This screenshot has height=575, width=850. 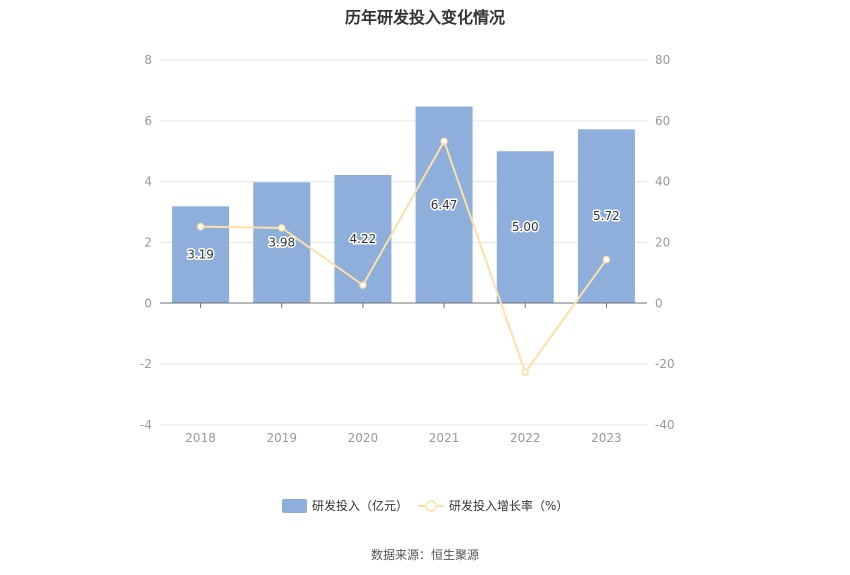 I want to click on bar-value-label: 6.47, so click(x=444, y=205).